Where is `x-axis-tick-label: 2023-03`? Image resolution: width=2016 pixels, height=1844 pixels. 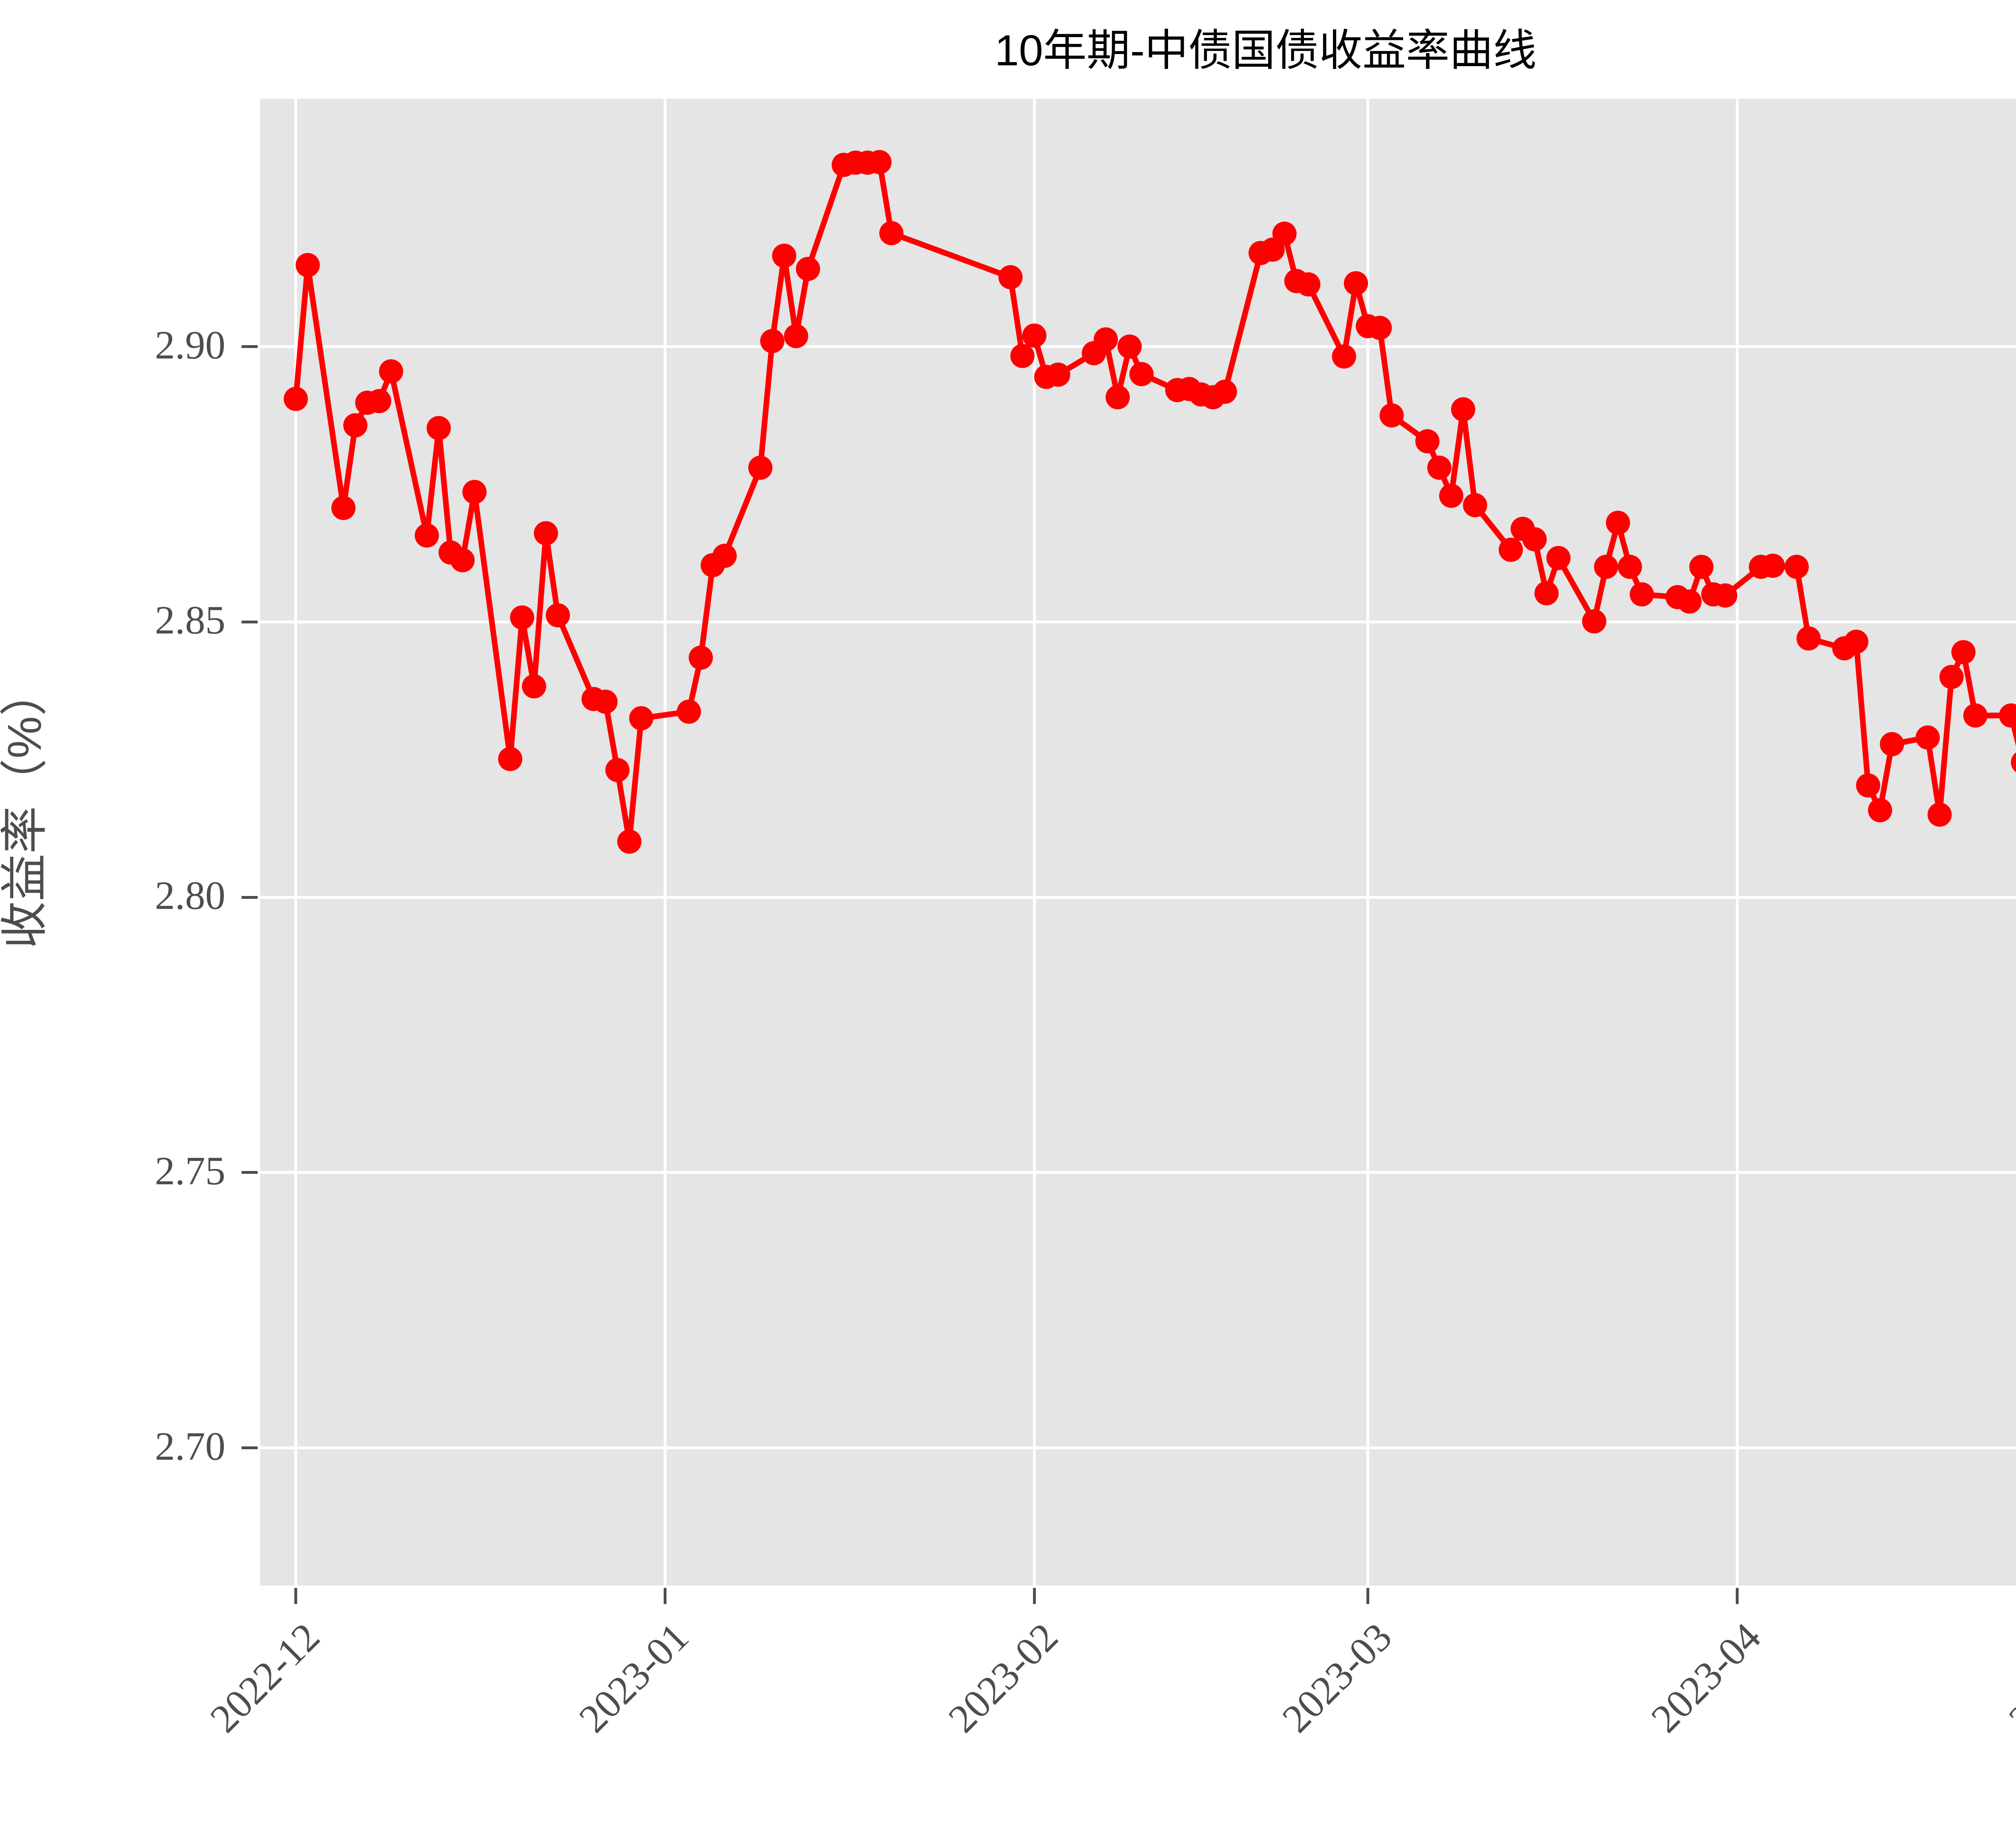
x-axis-tick-label: 2023-03 is located at coordinates (1337, 1677).